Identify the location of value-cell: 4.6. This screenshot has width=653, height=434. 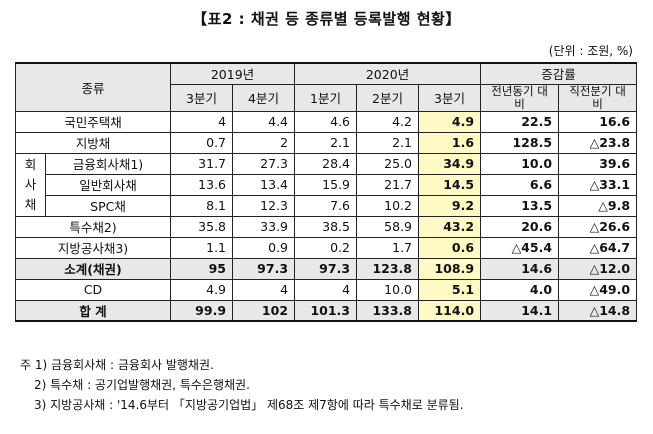
(326, 121).